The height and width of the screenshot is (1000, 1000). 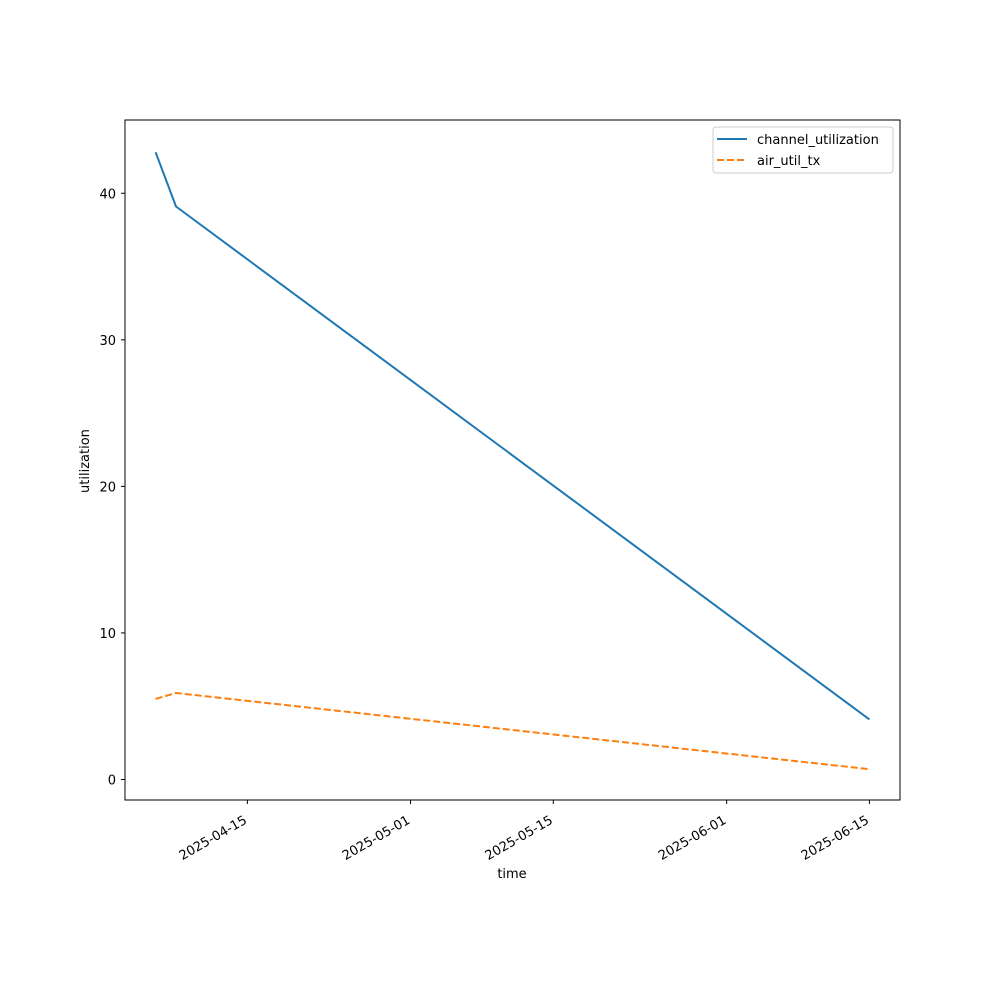 I want to click on y-tick-label: 0, so click(x=112, y=780).